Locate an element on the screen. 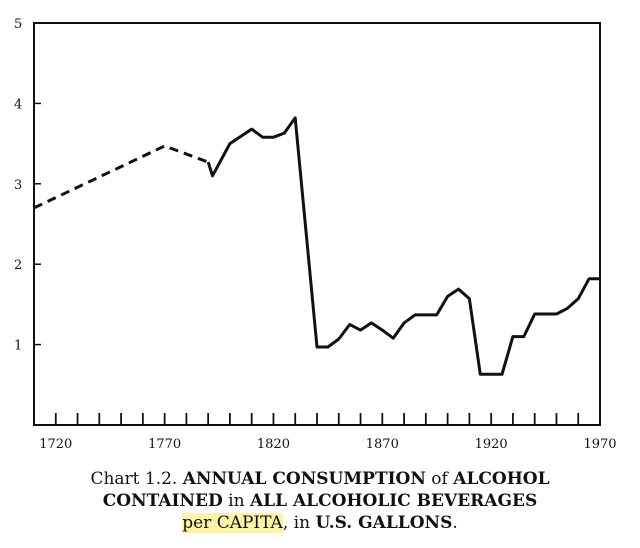  y-tick-label: 4 is located at coordinates (18, 104).